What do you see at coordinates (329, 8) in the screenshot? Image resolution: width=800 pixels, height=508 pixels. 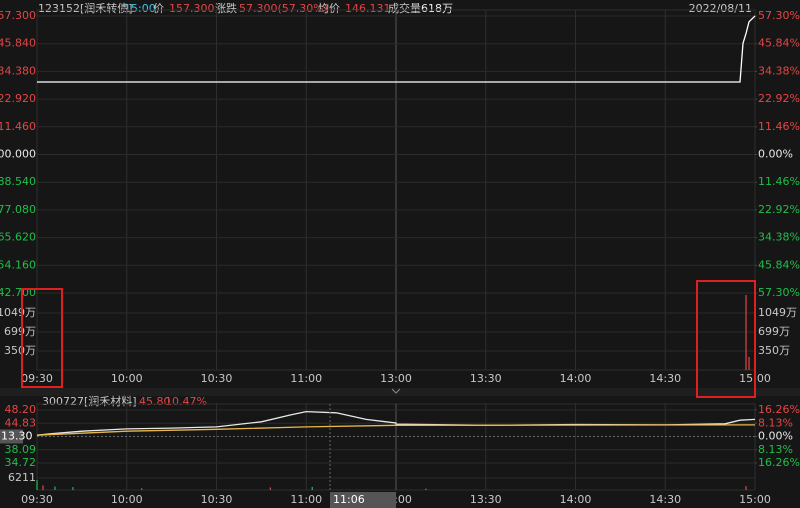 I see `avg-label: 均价` at bounding box center [329, 8].